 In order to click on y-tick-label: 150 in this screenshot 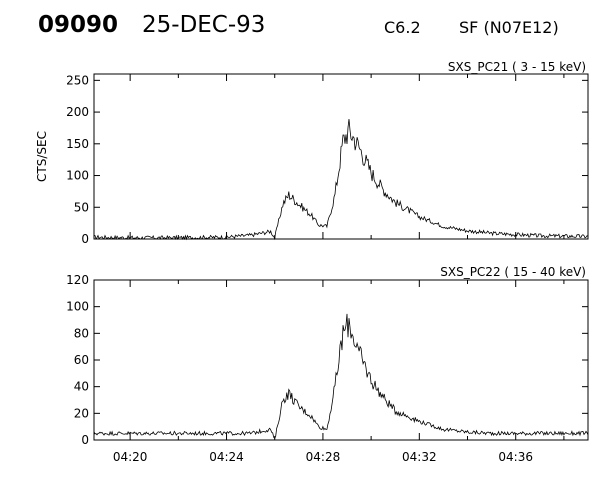, I will do `click(77, 144)`.